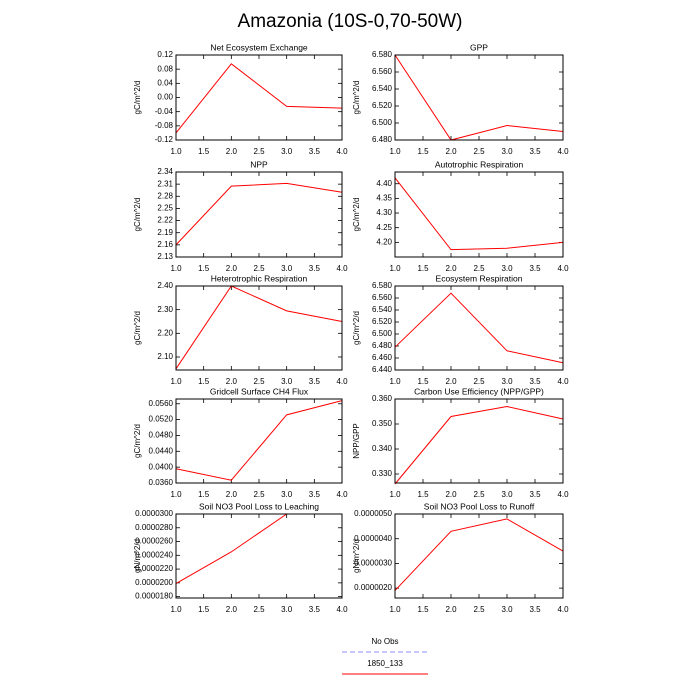 The image size is (700, 700). What do you see at coordinates (165, 208) in the screenshot?
I see `y-tick-label: 2.25` at bounding box center [165, 208].